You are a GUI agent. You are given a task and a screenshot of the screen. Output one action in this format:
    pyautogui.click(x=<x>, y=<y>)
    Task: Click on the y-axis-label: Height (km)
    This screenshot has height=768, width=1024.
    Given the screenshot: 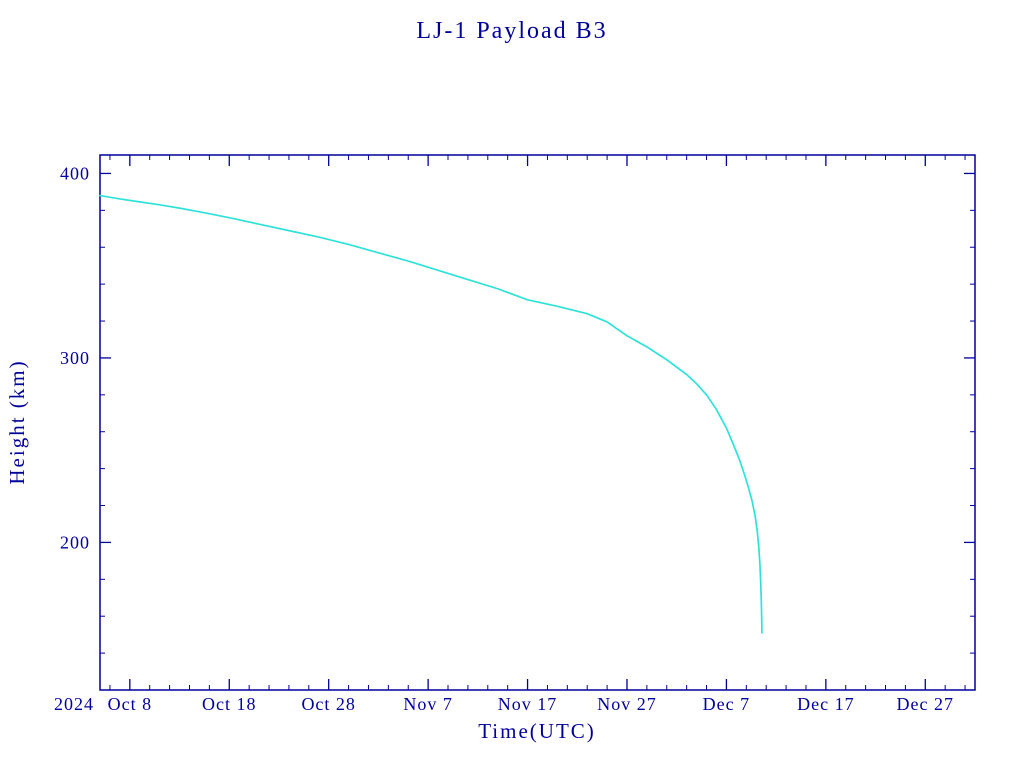 What is the action you would take?
    pyautogui.click(x=17, y=421)
    